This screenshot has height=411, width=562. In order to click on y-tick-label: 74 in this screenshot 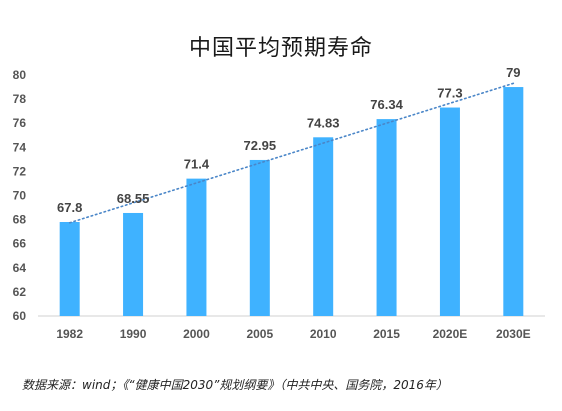, I will do `click(20, 147)`.